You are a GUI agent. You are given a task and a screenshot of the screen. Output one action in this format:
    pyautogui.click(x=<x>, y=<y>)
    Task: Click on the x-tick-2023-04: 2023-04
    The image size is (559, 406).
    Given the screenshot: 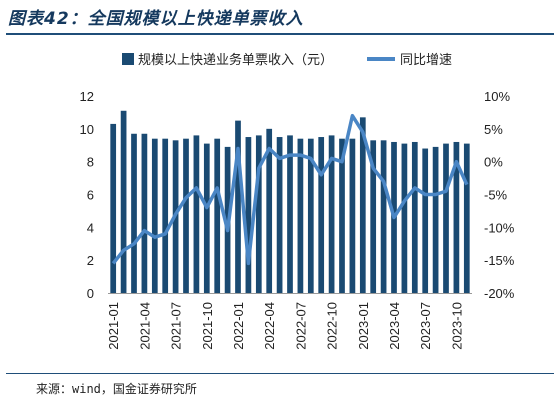 What is the action you would take?
    pyautogui.click(x=394, y=326)
    